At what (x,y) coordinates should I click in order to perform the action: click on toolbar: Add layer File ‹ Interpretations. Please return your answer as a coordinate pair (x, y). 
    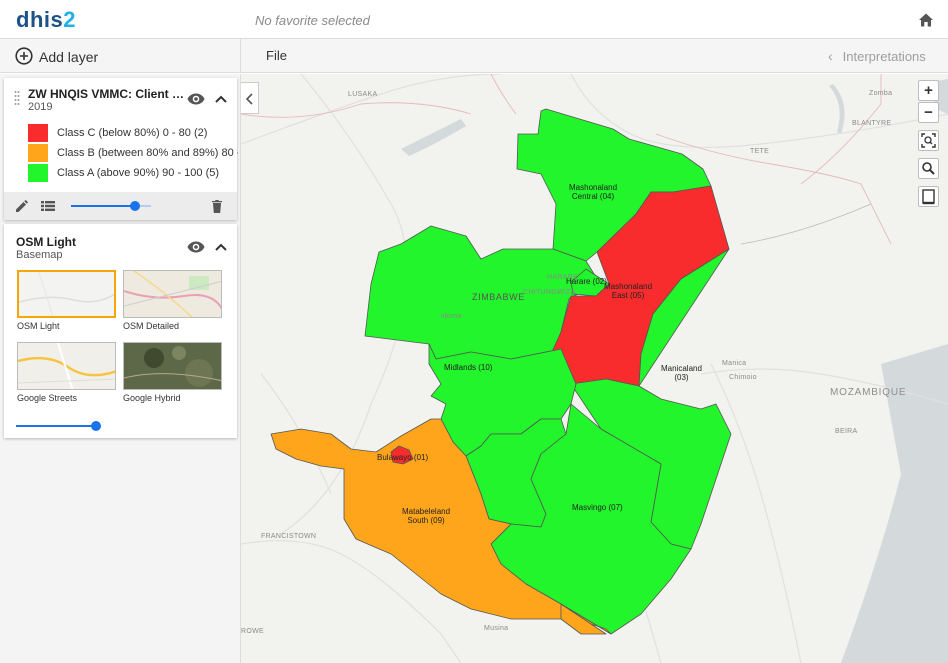
    Looking at the image, I should click on (474, 56).